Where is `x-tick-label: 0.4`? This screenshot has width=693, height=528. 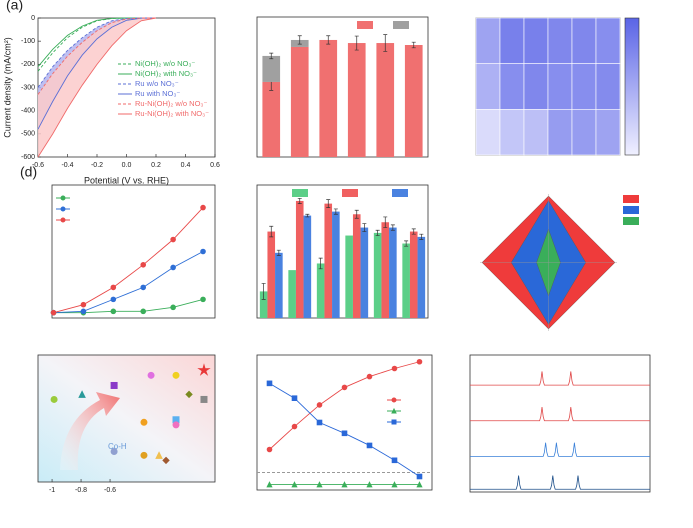 x-tick-label: 0.4 is located at coordinates (186, 165).